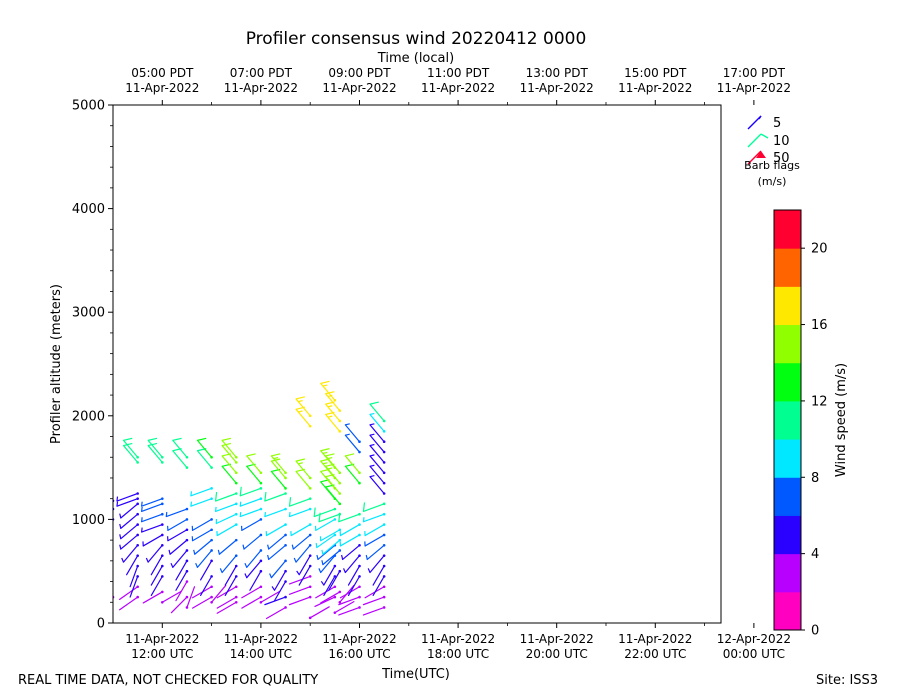  Describe the element at coordinates (261, 654) in the screenshot. I see `x-tick-label-time: 14:00 UTC` at that location.